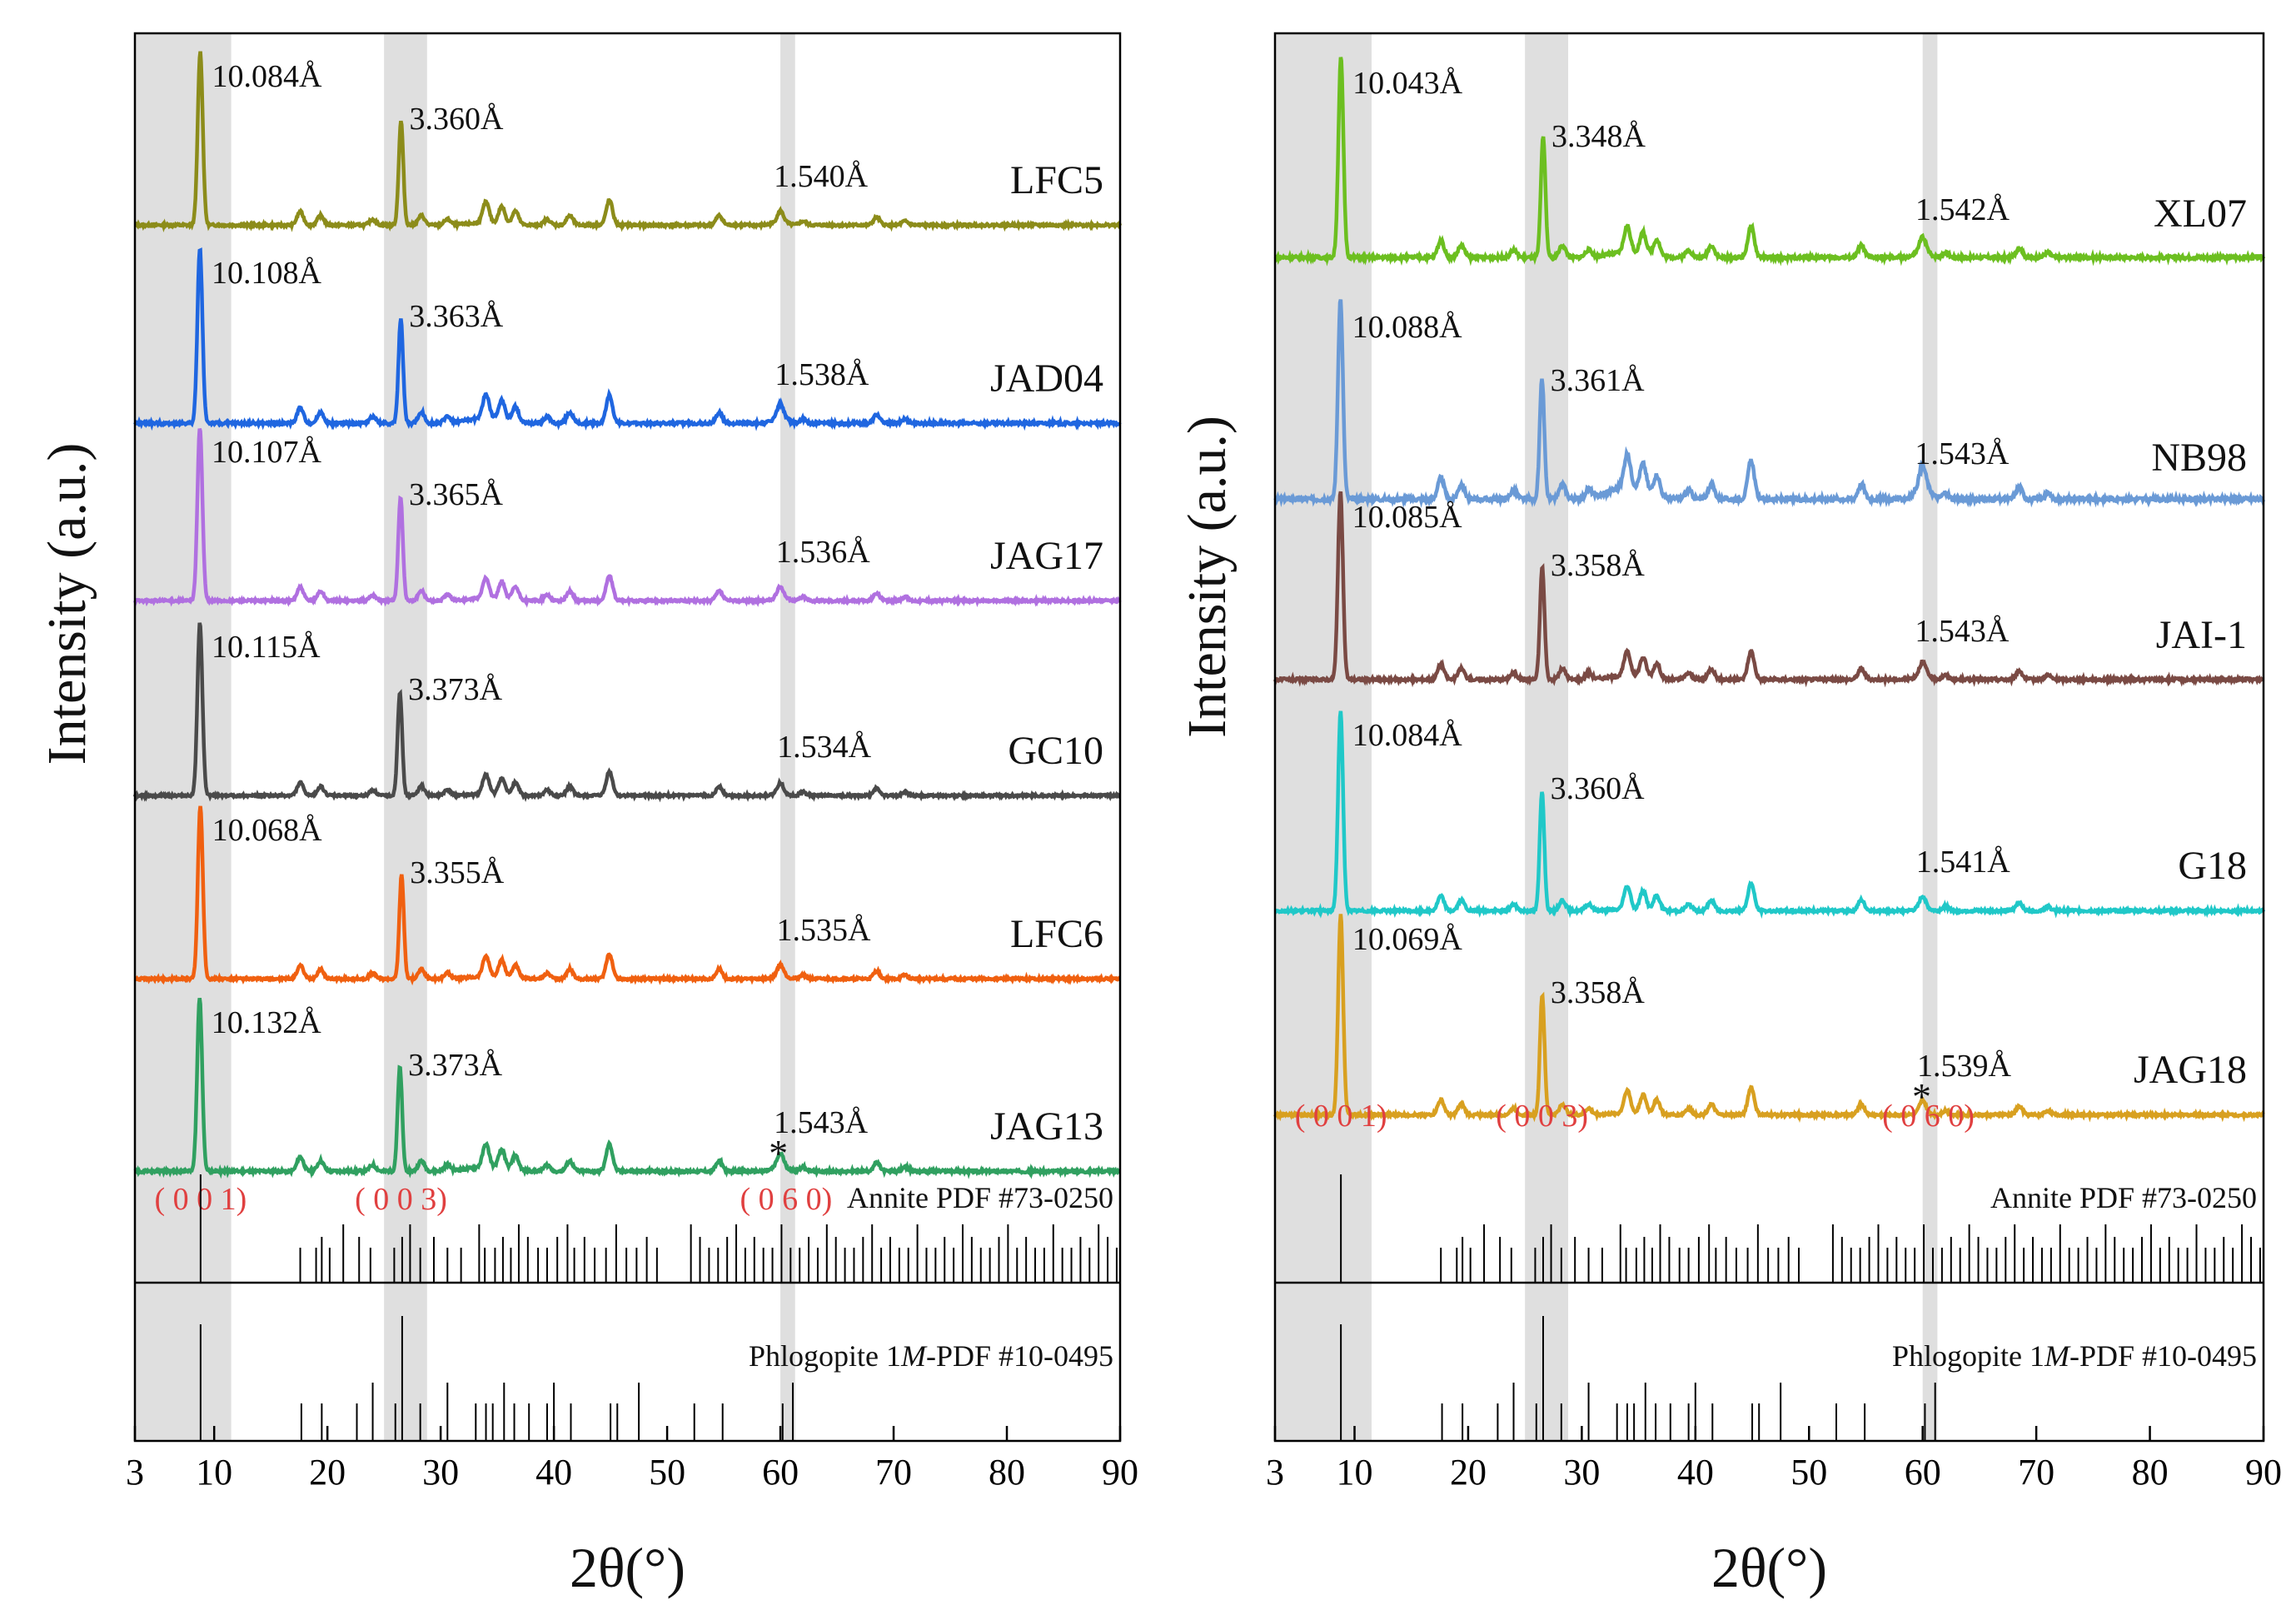  What do you see at coordinates (824, 552) in the screenshot?
I see `d060-label-JAG17: 1.536Å` at bounding box center [824, 552].